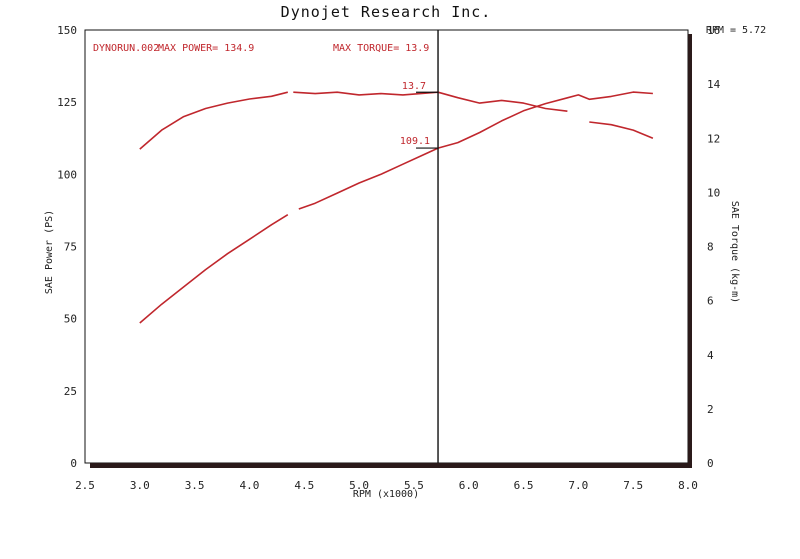 The image size is (800, 559). Describe the element at coordinates (140, 485) in the screenshot. I see `x-tick-label: 3.0` at that location.